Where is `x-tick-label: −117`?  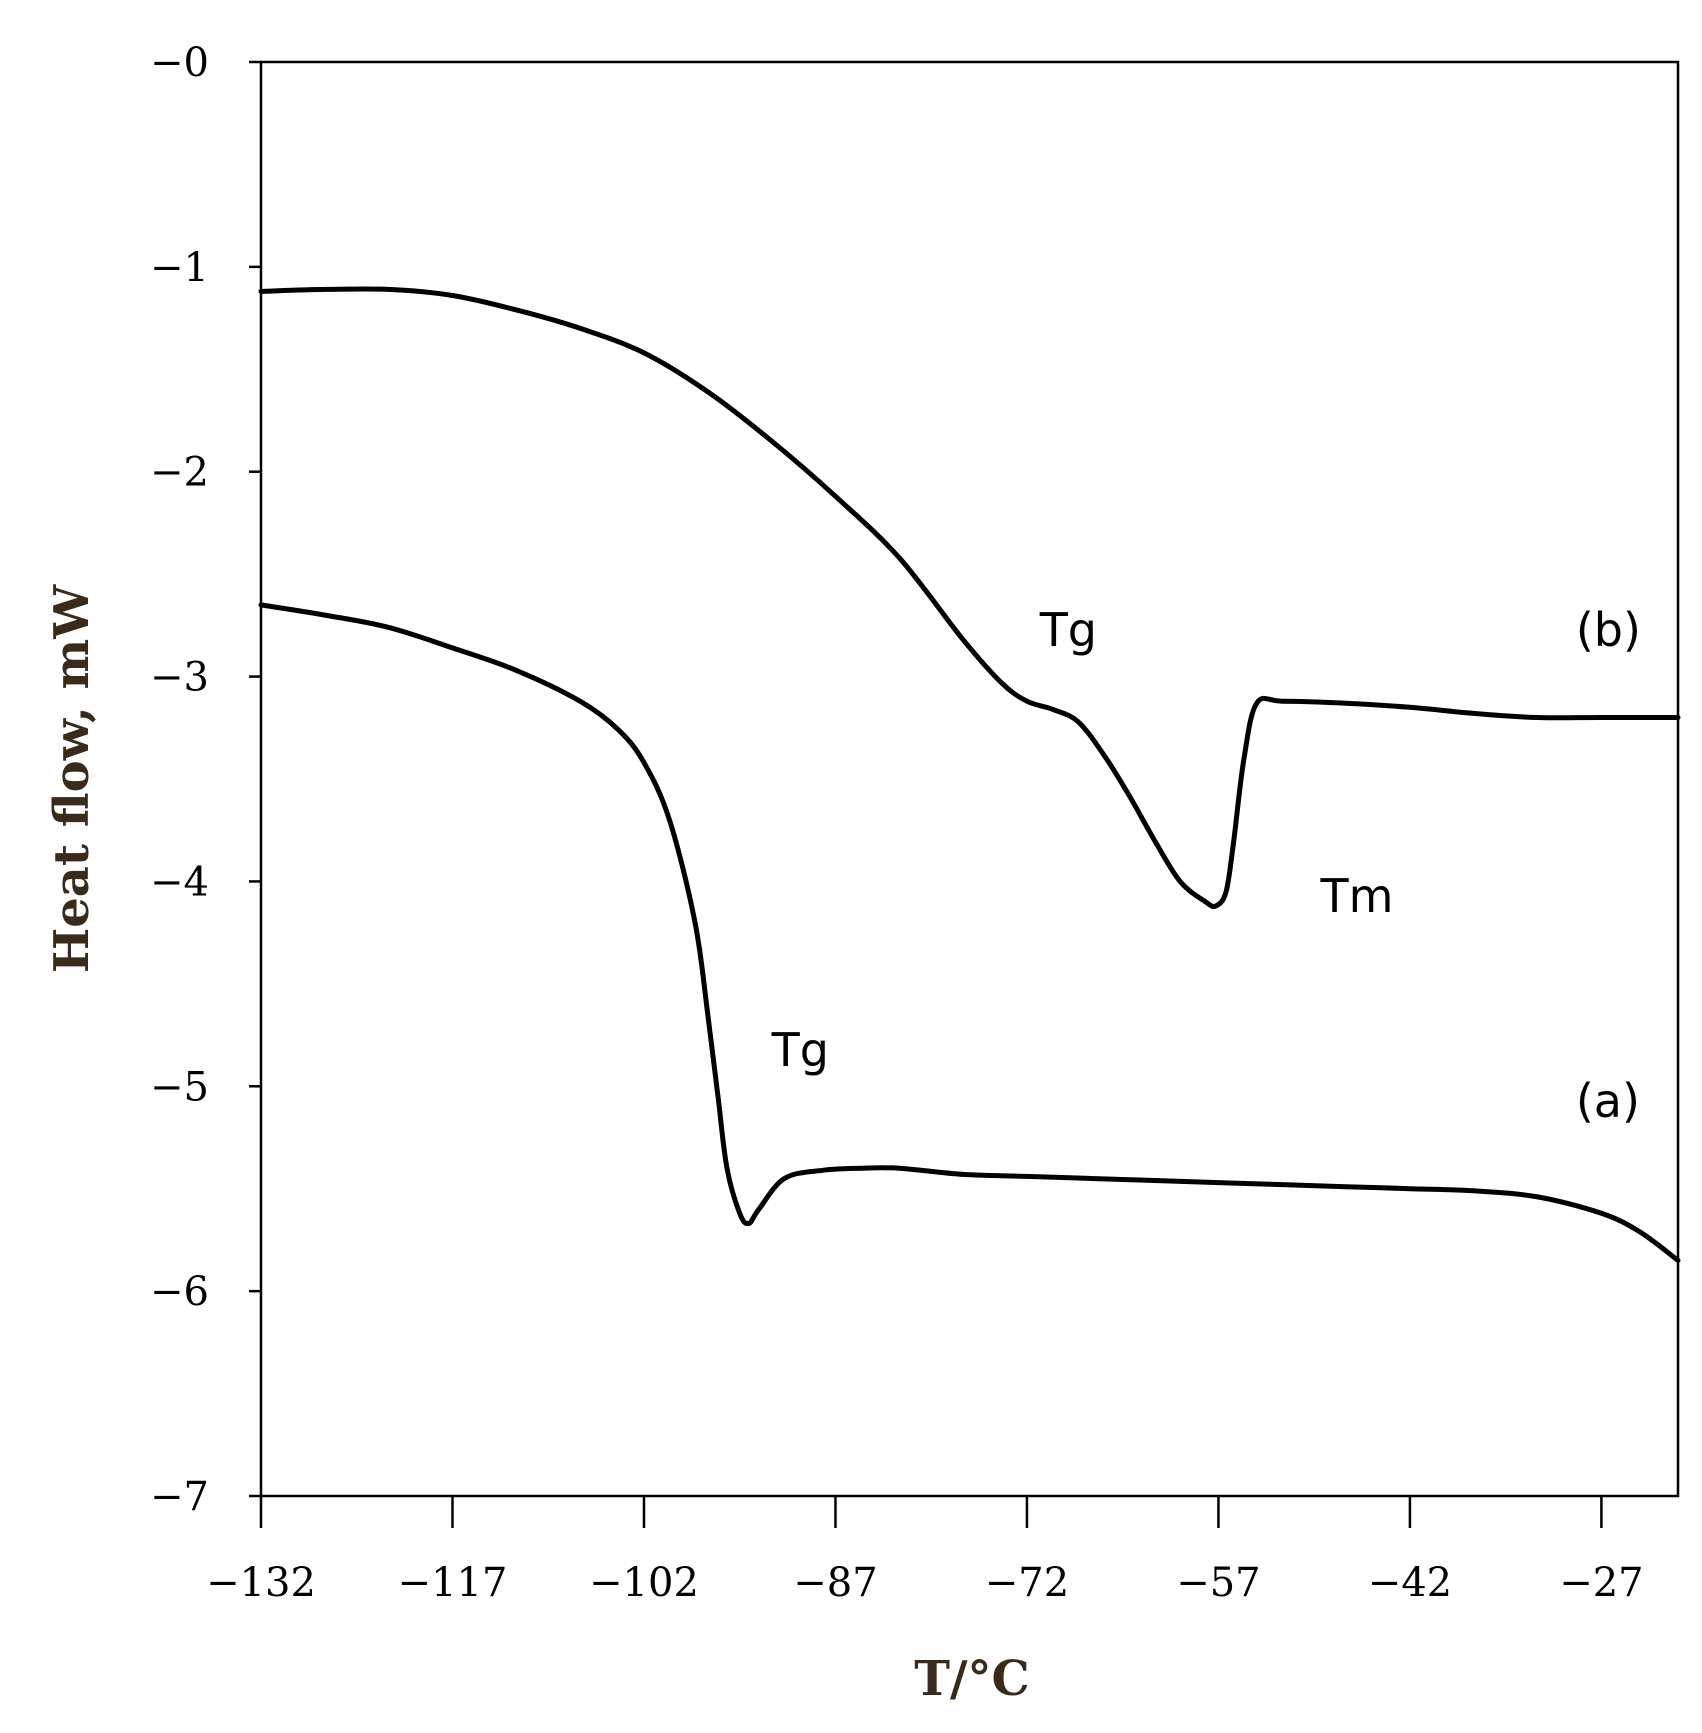
x-tick-label: −117 is located at coordinates (453, 1583).